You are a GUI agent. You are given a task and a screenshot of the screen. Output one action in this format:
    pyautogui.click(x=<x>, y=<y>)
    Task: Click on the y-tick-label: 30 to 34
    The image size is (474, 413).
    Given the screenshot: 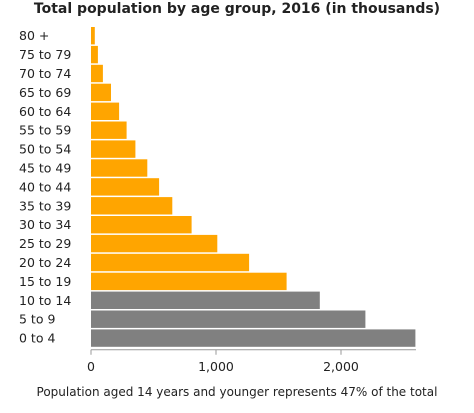 What is the action you would take?
    pyautogui.click(x=45, y=224)
    